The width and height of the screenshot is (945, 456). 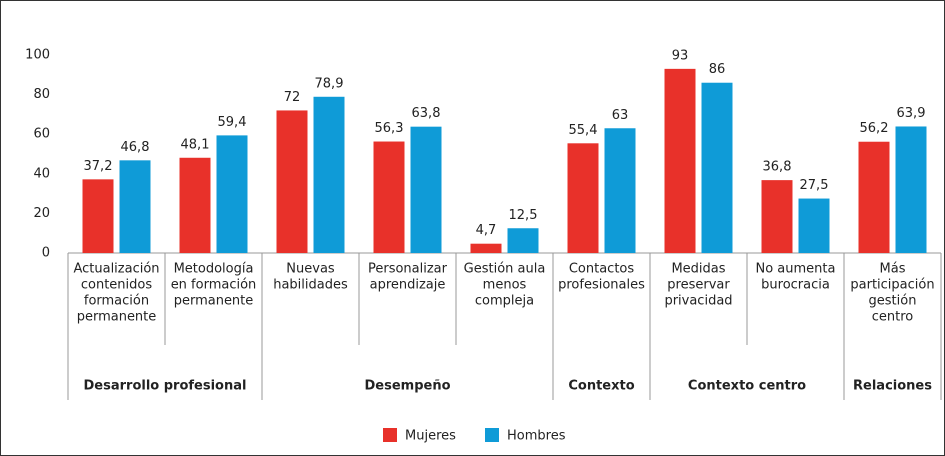 What do you see at coordinates (680, 55) in the screenshot?
I see `value-label: 93` at bounding box center [680, 55].